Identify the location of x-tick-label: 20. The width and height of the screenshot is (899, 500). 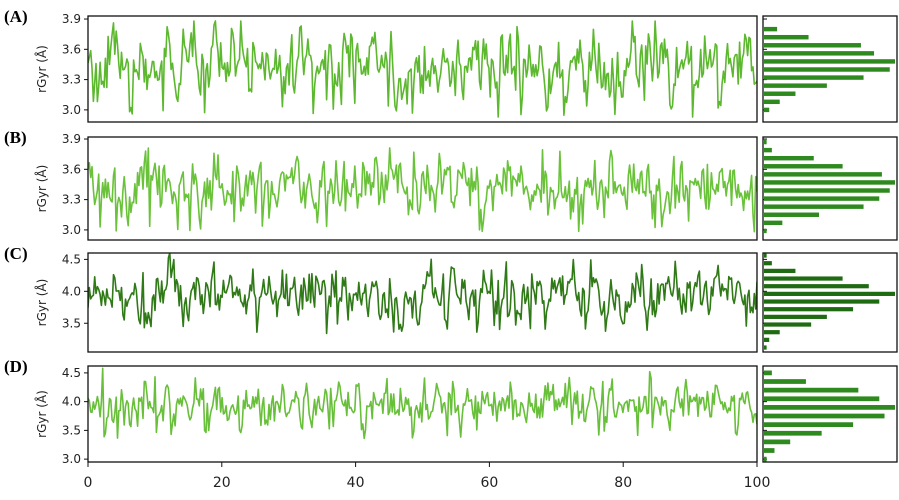
(222, 483).